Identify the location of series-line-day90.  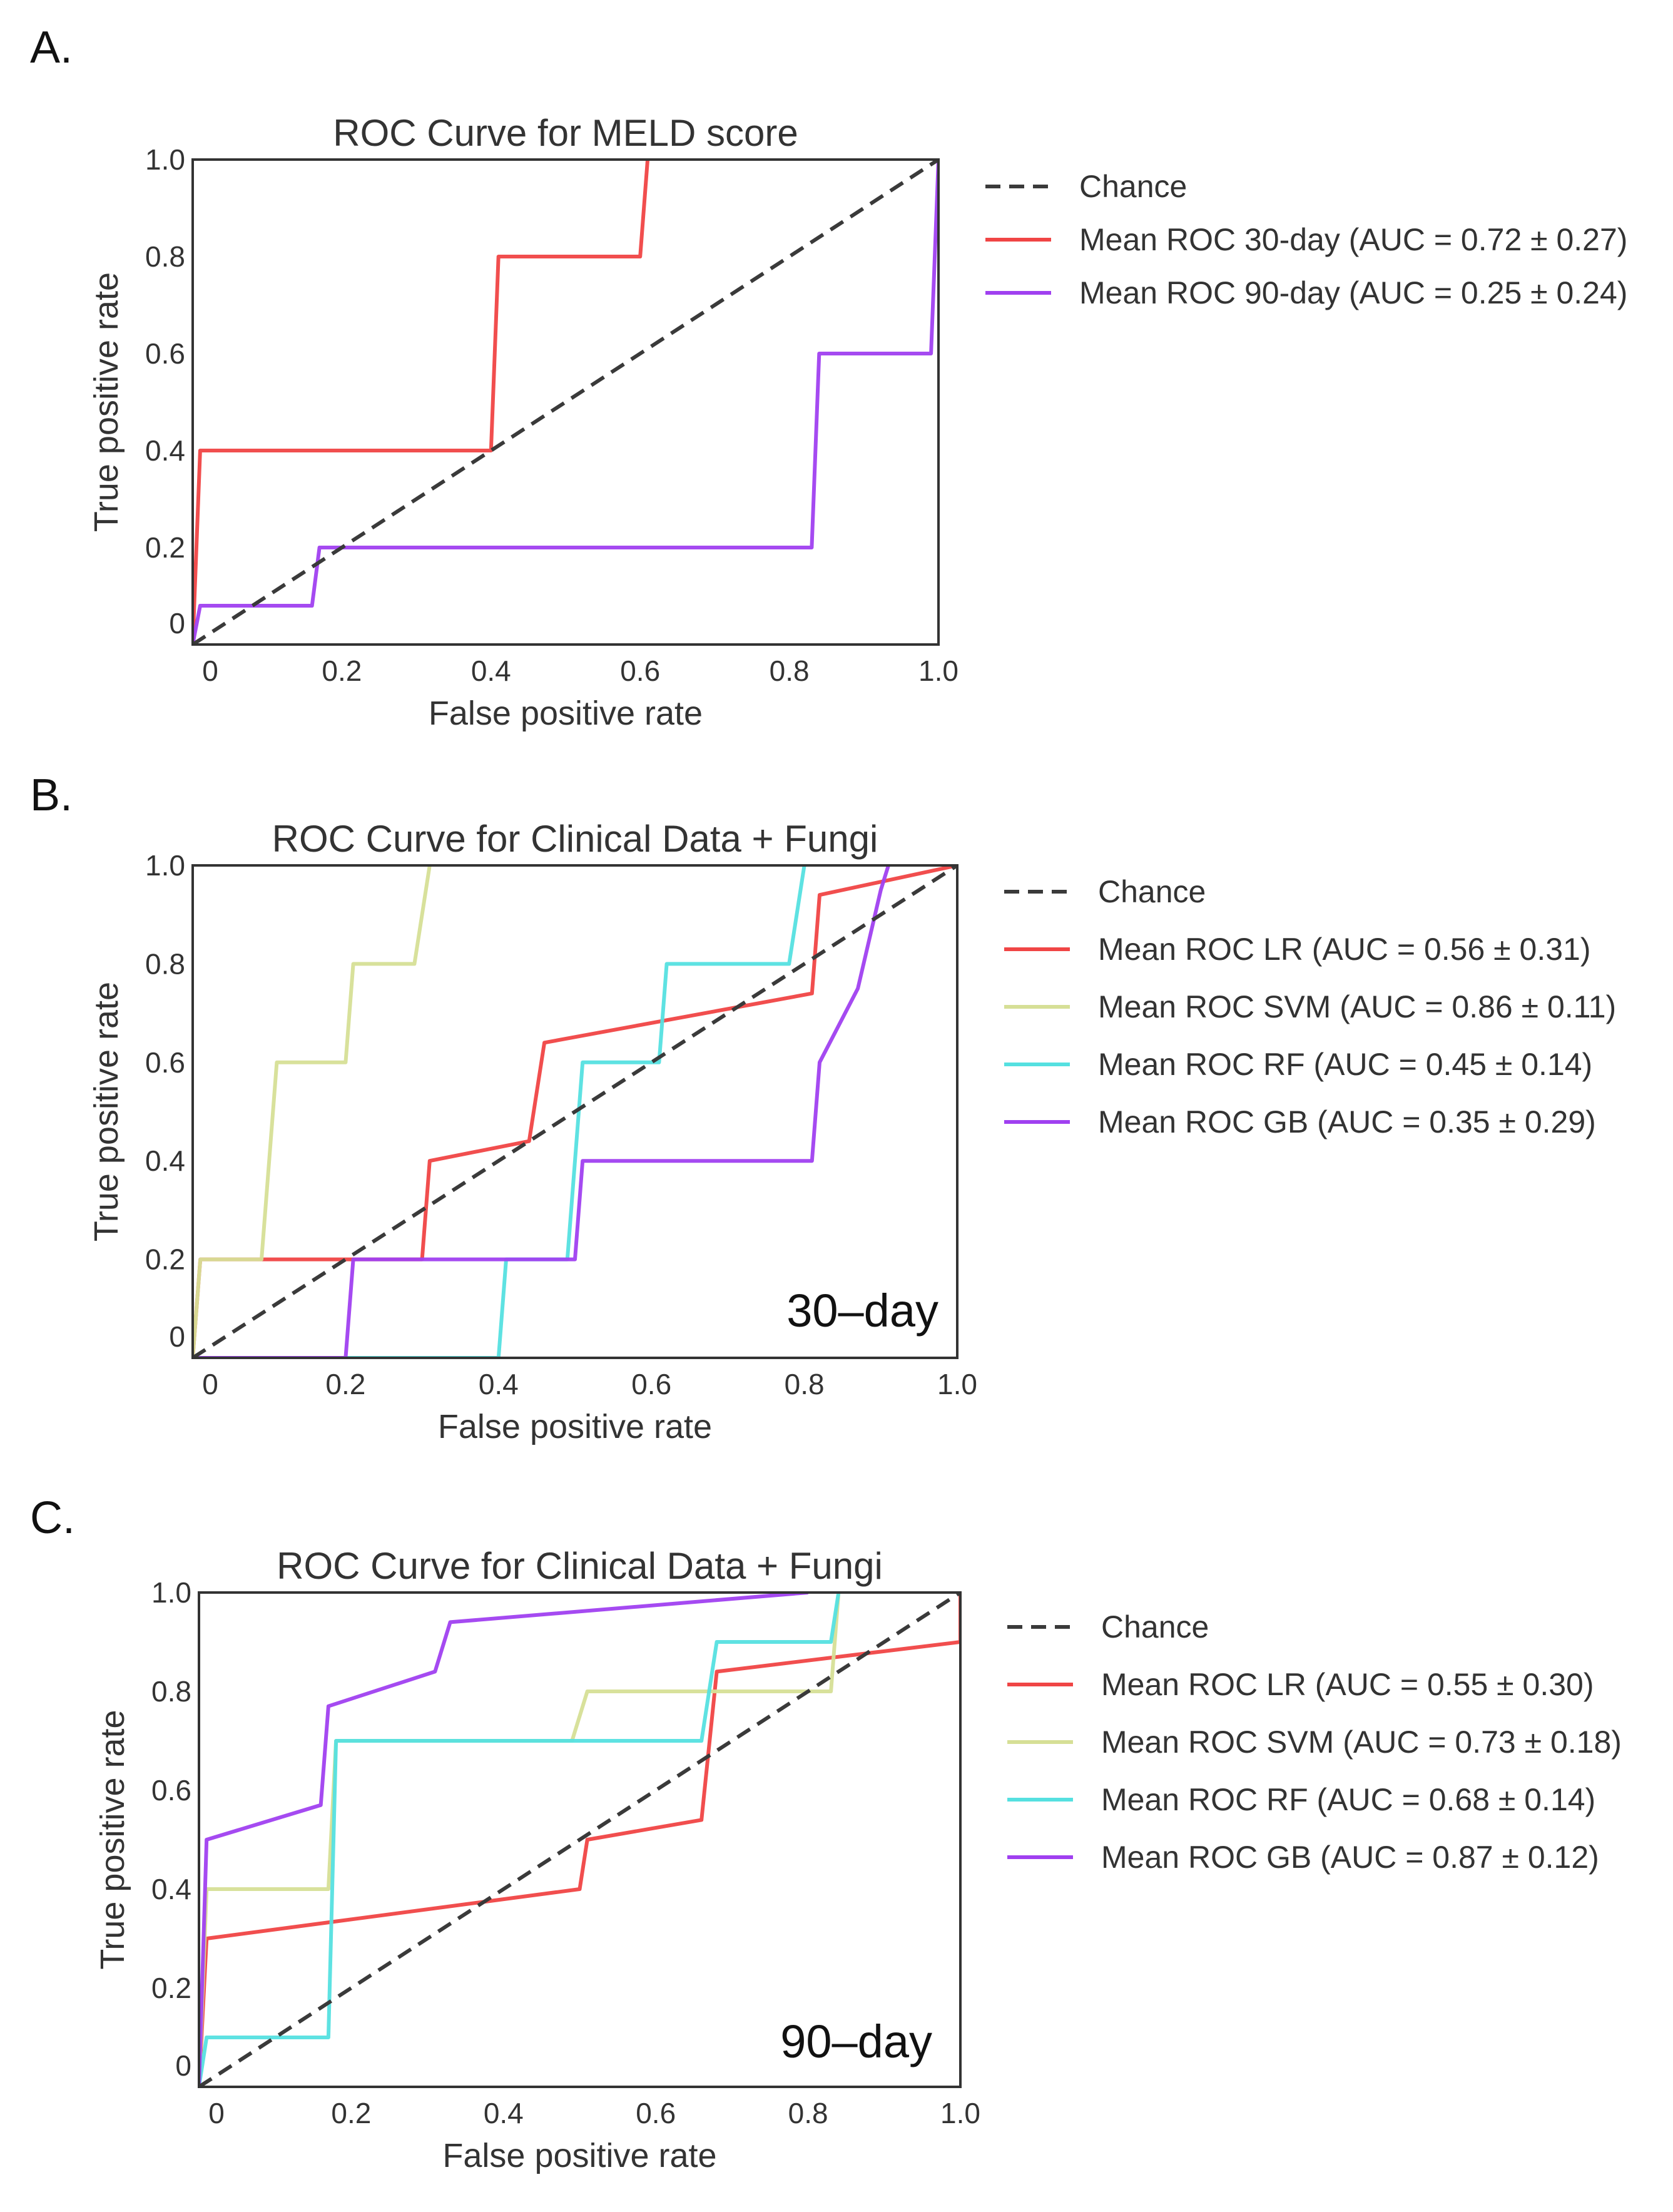
(566, 402).